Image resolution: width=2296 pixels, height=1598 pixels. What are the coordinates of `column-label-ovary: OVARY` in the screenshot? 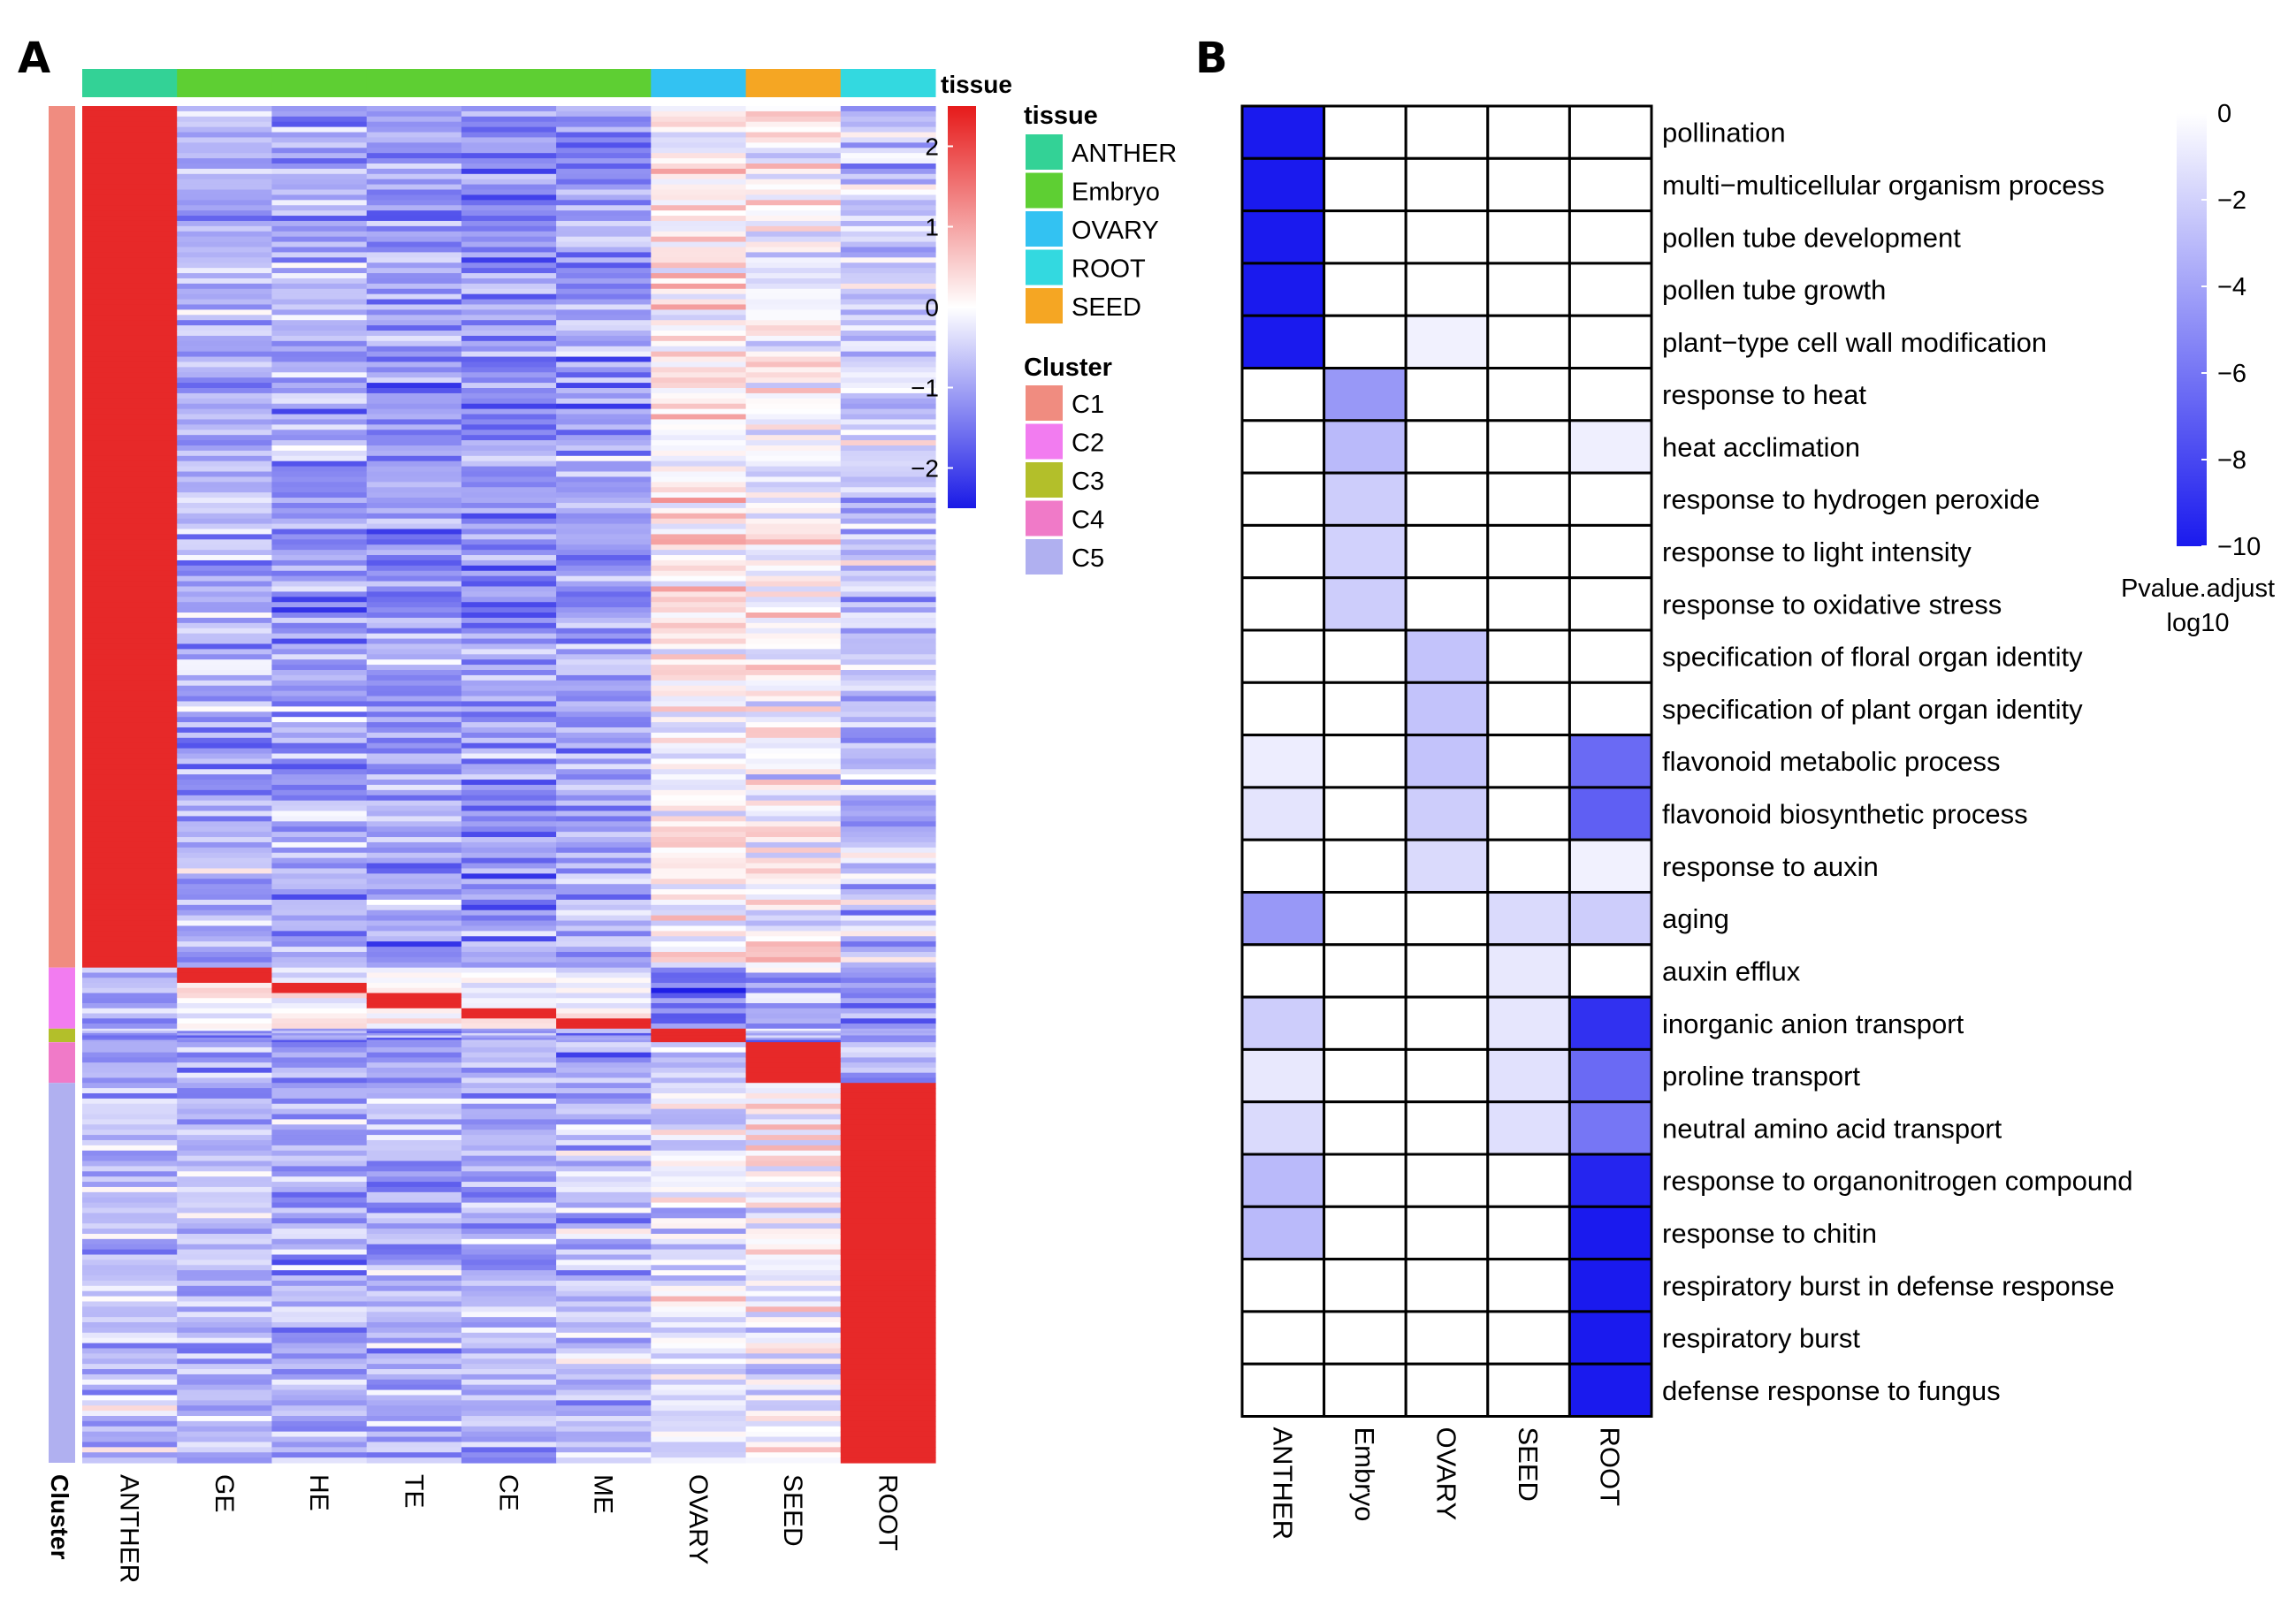 It's located at (1446, 1474).